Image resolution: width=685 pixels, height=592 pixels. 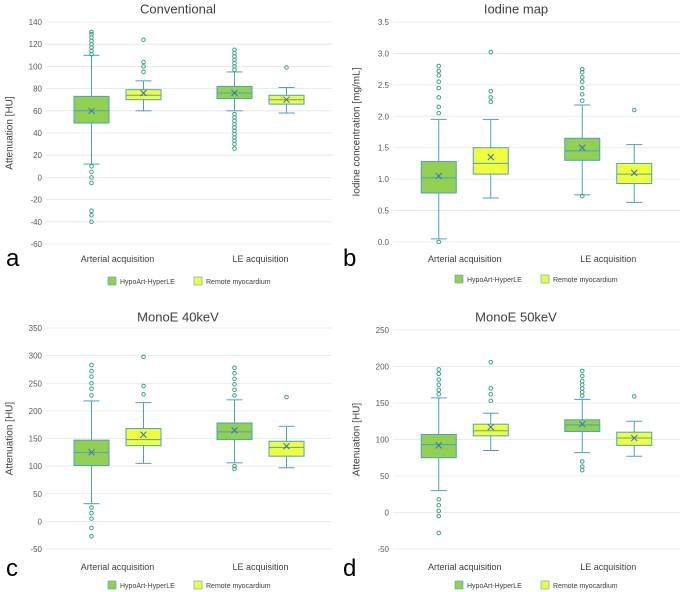 I want to click on y-tick-label: 20, so click(x=37, y=155).